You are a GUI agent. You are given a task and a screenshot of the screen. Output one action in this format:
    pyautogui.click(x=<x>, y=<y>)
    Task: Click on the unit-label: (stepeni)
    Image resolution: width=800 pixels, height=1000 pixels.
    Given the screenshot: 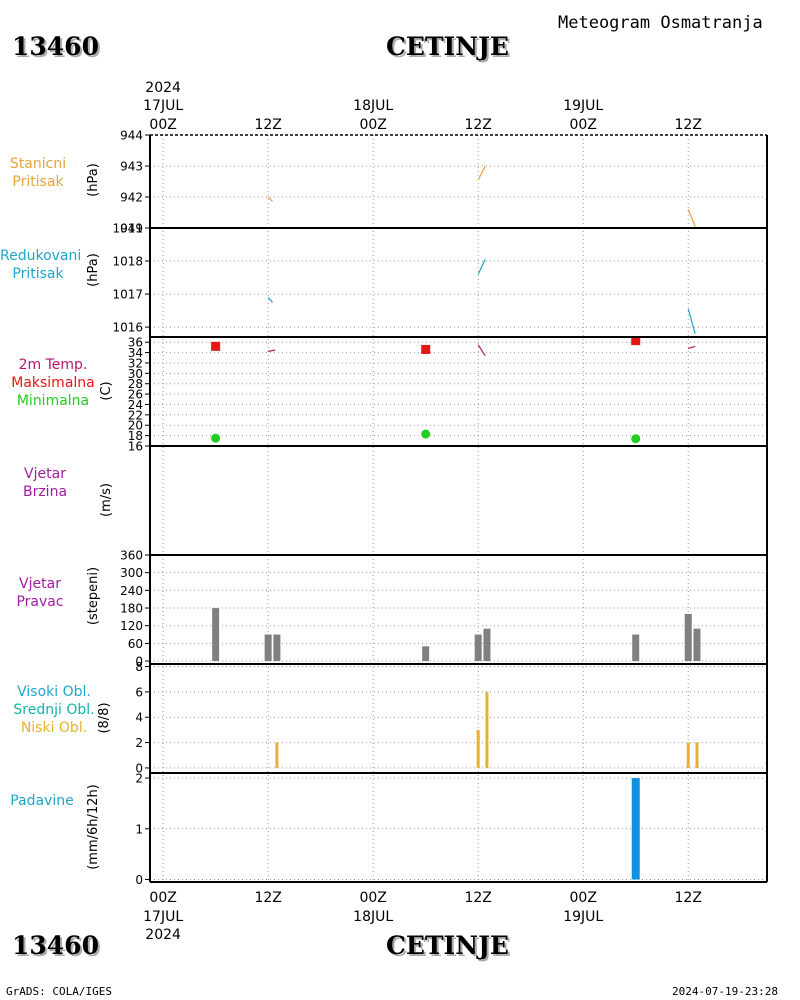 What is the action you would take?
    pyautogui.click(x=93, y=596)
    